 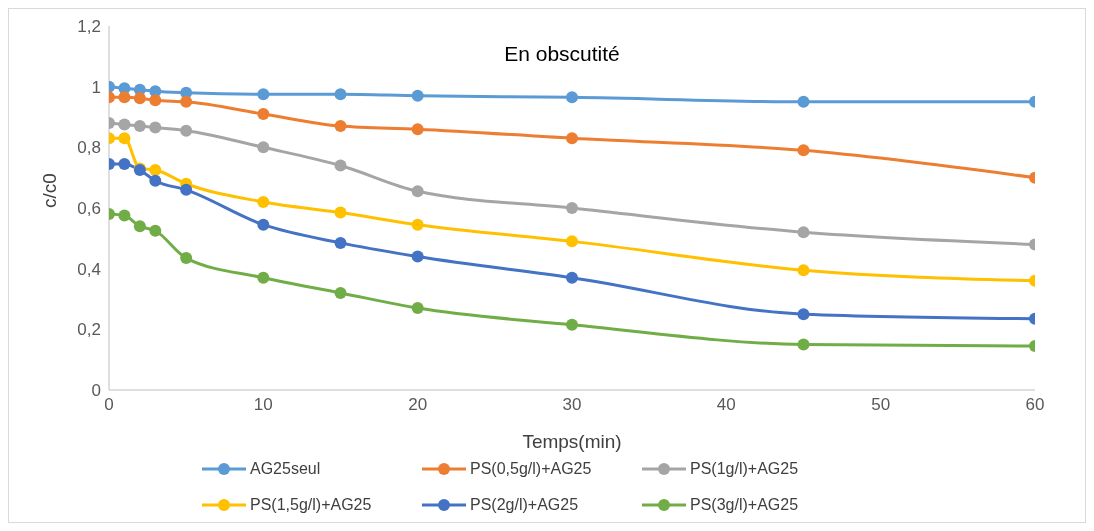 I want to click on y-axis-title: c/c0, so click(x=49, y=190).